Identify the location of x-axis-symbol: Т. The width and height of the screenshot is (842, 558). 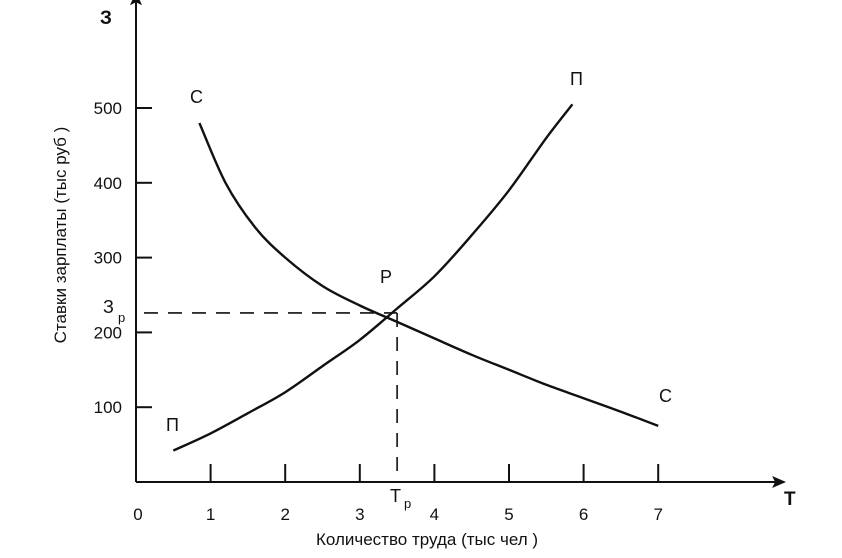
(790, 499).